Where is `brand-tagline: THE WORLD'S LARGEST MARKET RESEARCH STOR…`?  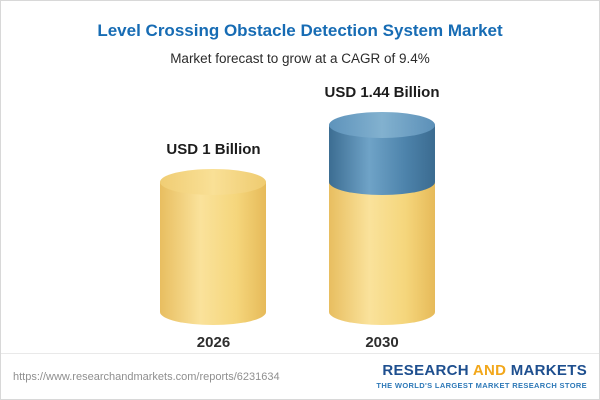 brand-tagline: THE WORLD'S LARGEST MARKET RESEARCH STOR… is located at coordinates (481, 386).